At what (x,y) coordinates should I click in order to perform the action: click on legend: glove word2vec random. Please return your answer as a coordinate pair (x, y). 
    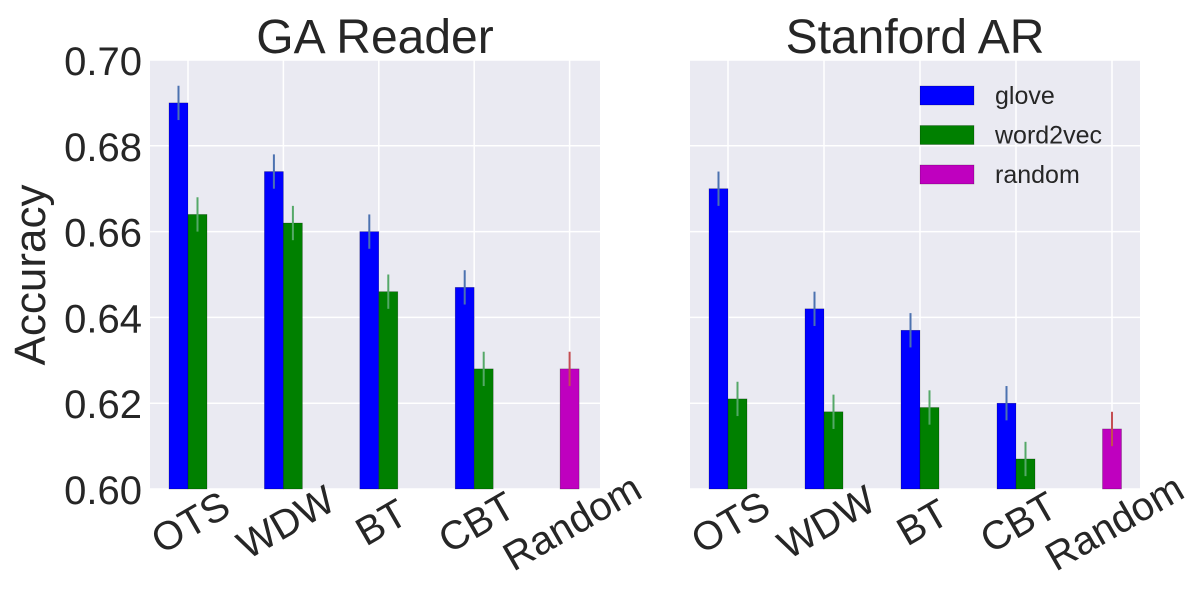
    Looking at the image, I should click on (1010, 135).